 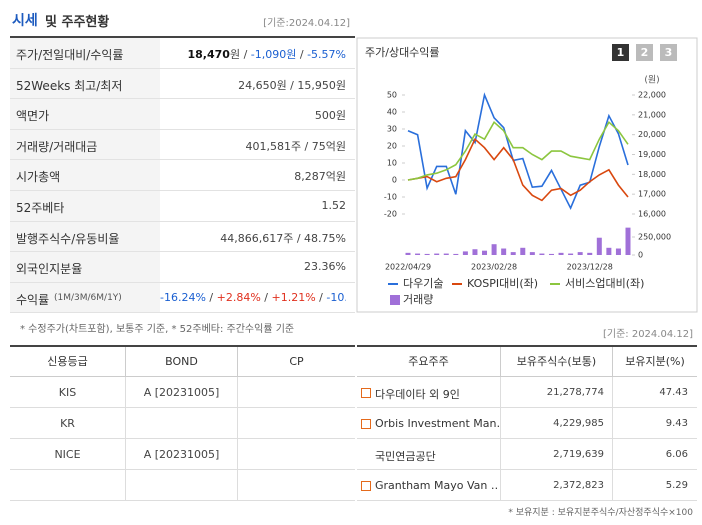 I want to click on row-label: 액면가, so click(x=33, y=116).